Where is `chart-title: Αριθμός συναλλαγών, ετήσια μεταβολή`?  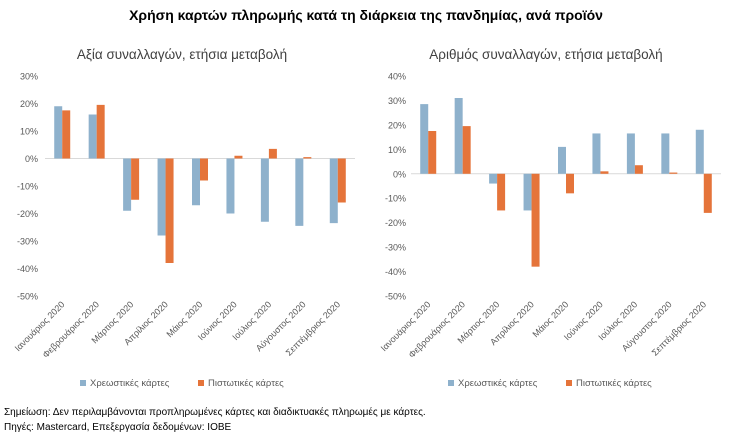 chart-title: Αριθμός συναλλαγών, ετήσια μεταβολή is located at coordinates (545, 54).